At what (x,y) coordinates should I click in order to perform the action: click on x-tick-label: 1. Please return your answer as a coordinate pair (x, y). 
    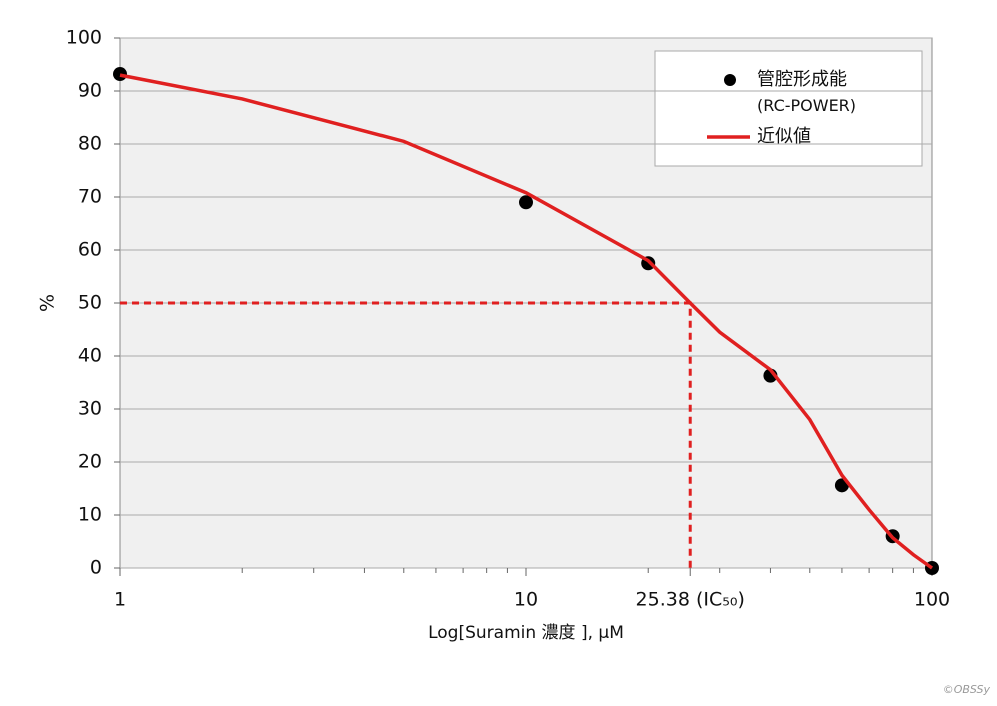
    Looking at the image, I should click on (120, 600).